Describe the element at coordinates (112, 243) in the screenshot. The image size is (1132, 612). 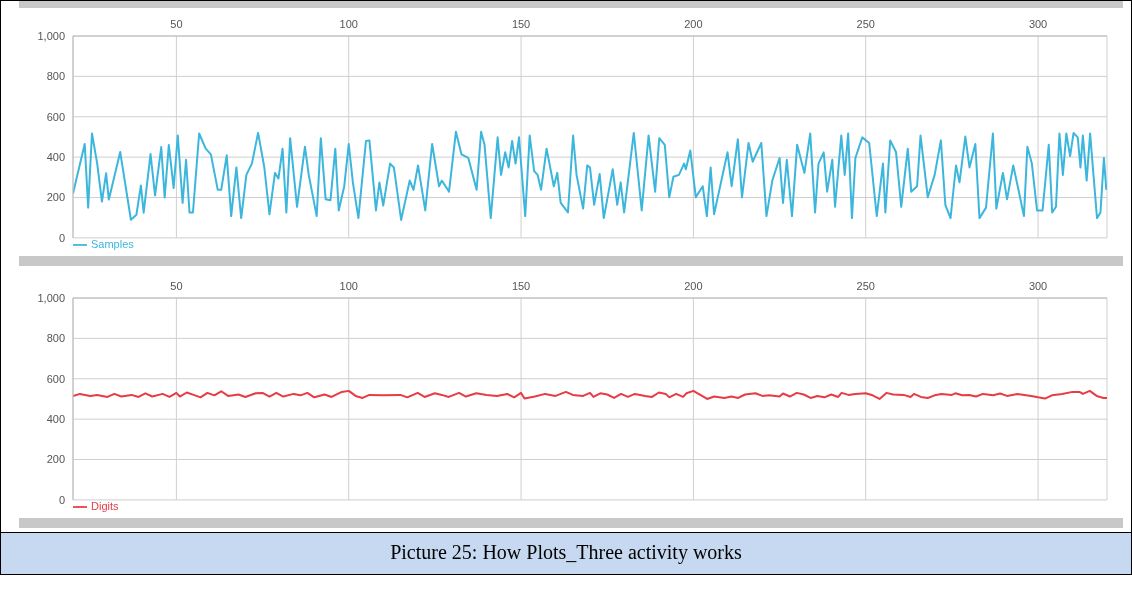
I see `series-label: Samples` at that location.